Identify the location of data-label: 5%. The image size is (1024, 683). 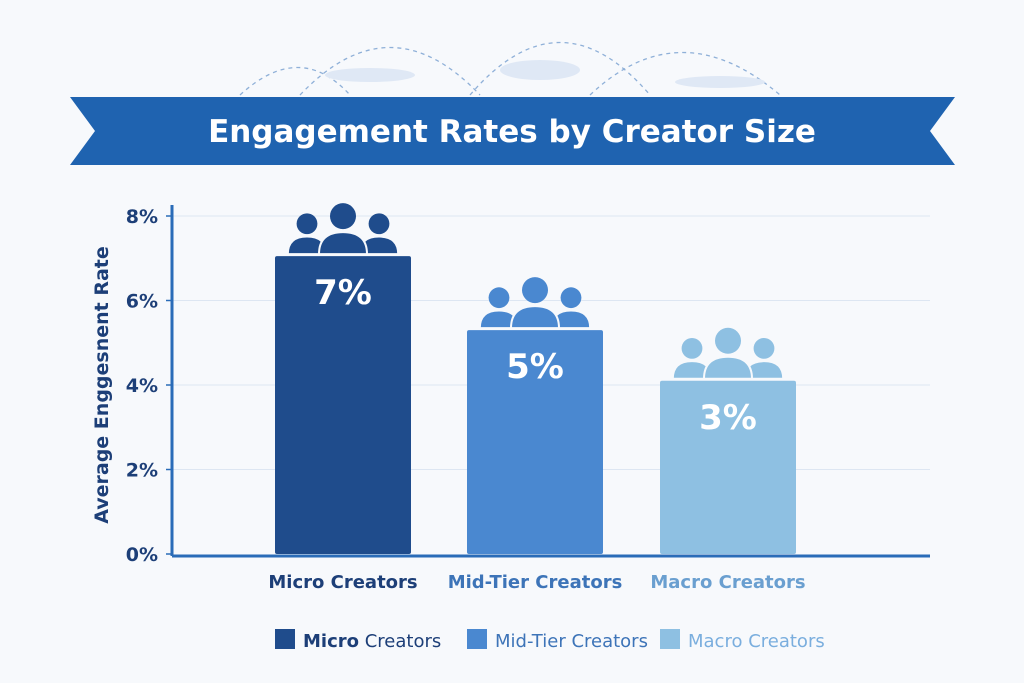
(535, 367).